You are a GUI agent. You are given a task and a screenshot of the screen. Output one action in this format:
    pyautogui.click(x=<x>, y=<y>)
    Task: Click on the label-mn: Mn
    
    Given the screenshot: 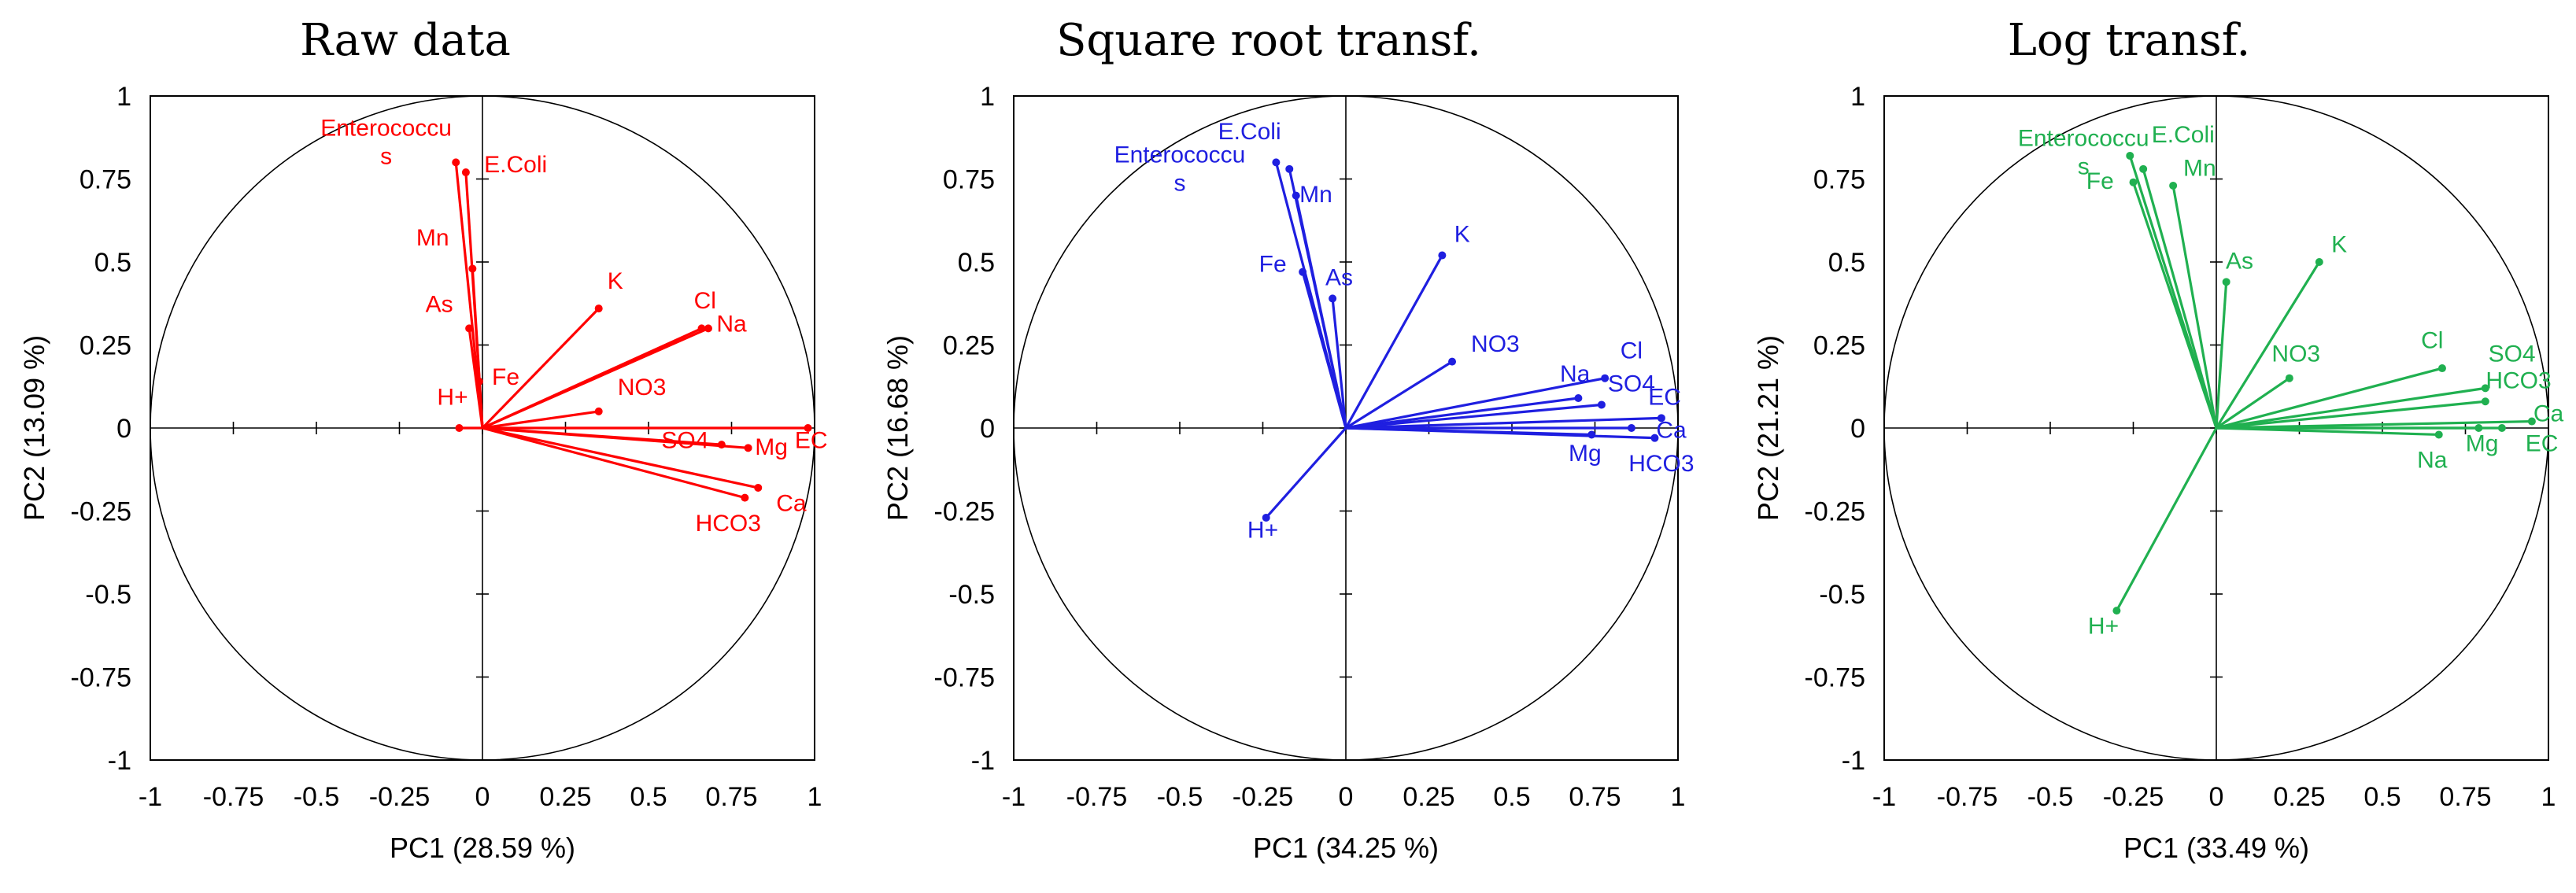 What is the action you would take?
    pyautogui.click(x=1315, y=195)
    